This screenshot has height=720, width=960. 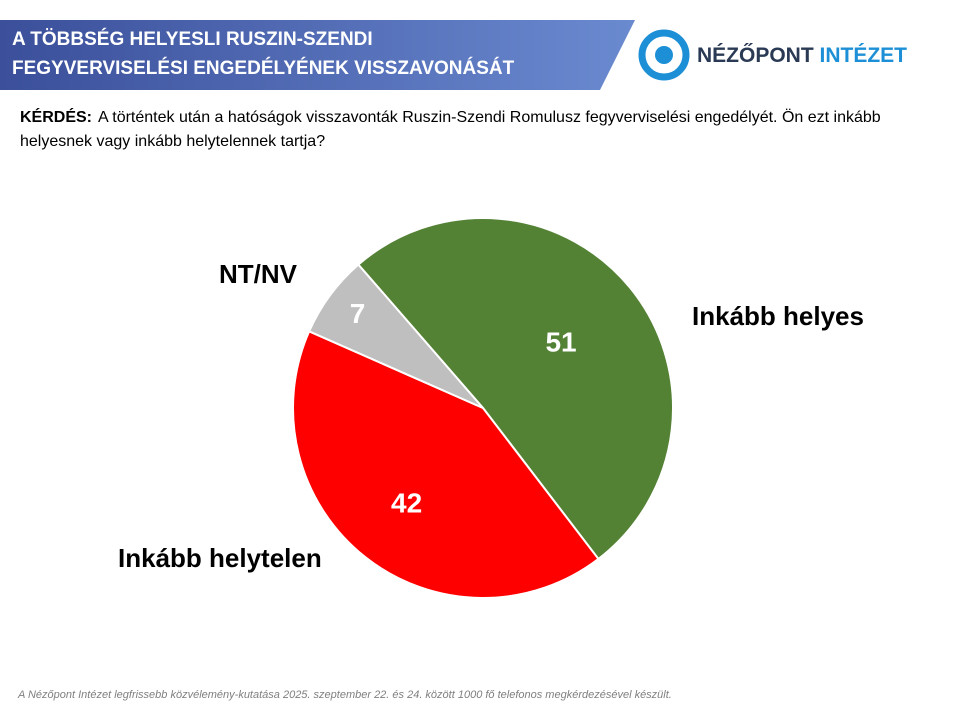 I want to click on value-label: 42, so click(x=406, y=502).